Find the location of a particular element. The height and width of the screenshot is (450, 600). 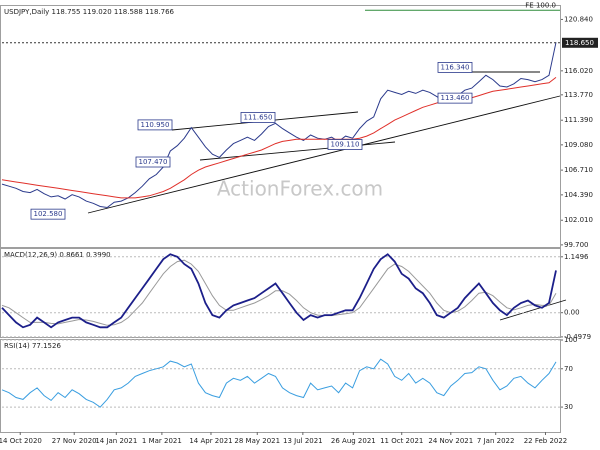

annotation-label: 116.340 is located at coordinates (455, 67).